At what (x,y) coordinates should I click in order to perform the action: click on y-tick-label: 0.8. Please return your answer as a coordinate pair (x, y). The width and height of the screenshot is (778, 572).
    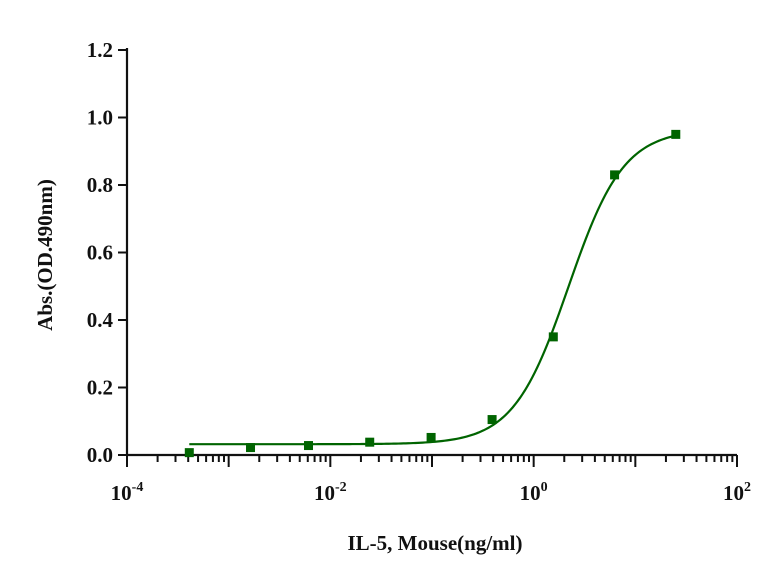
    Looking at the image, I should click on (100, 185).